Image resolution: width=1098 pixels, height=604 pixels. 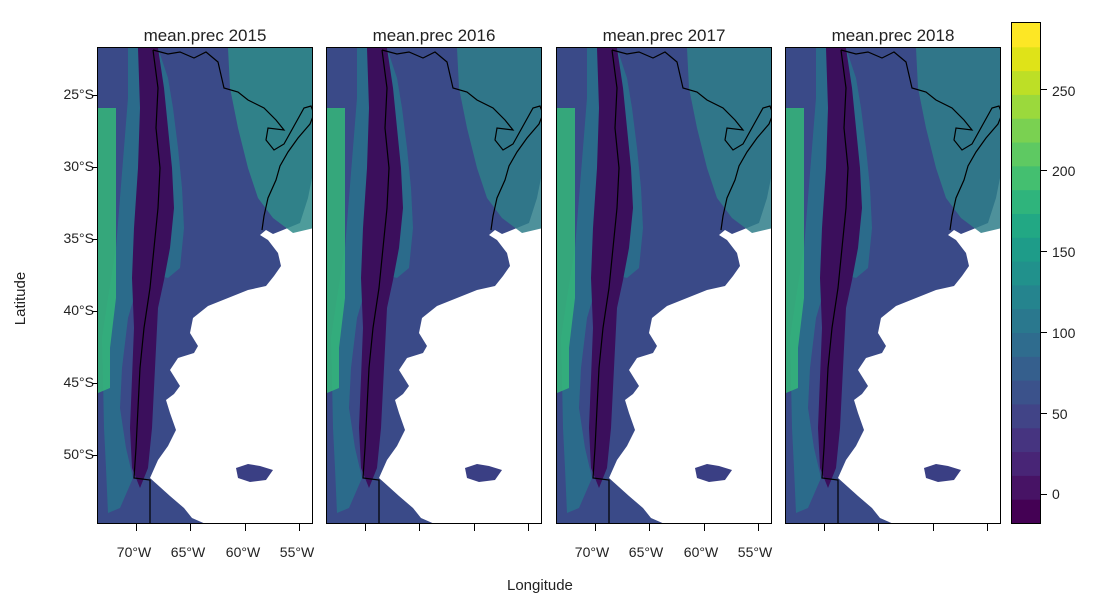 I want to click on lat-tick-30s: 30°S, so click(x=78, y=166).